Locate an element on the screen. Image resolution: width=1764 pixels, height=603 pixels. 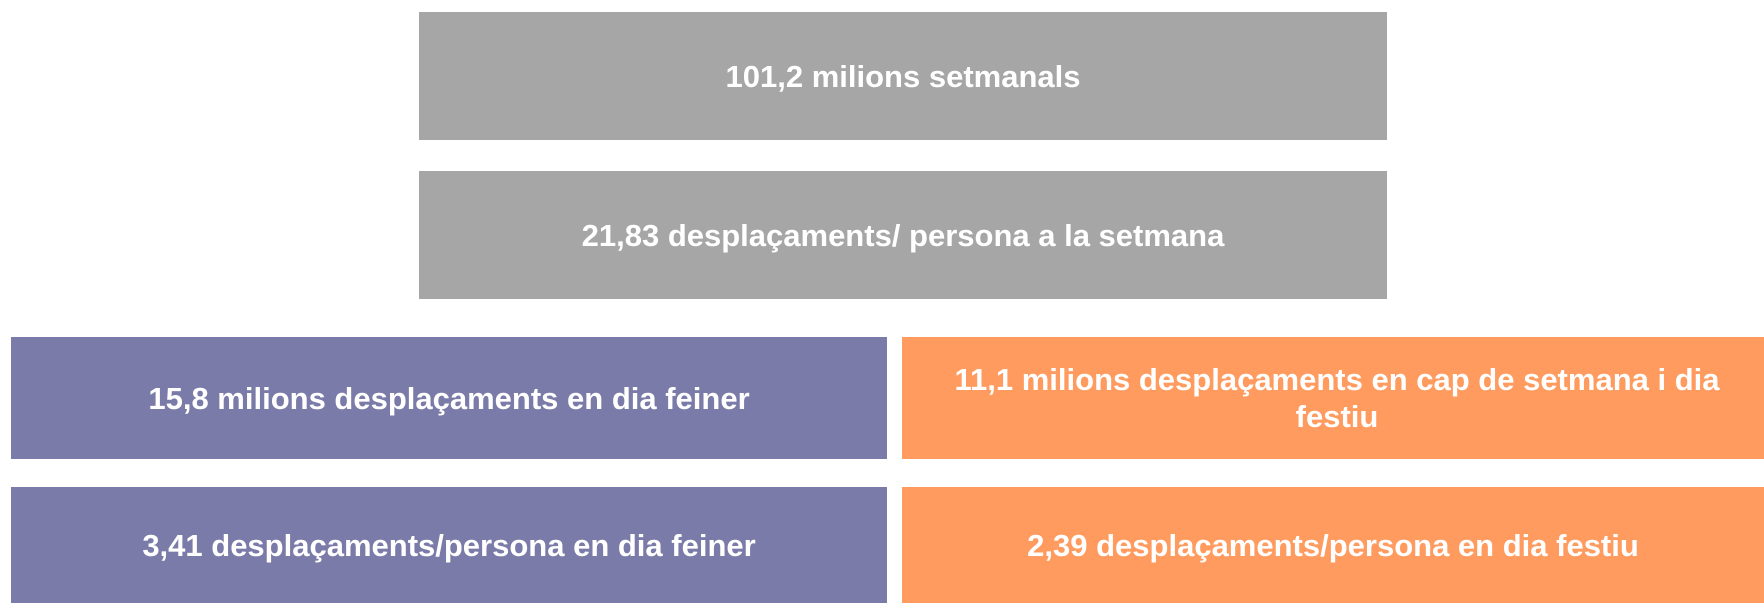
box-holiday-per-person: 2,39 desplaçaments/persona en dia festiu is located at coordinates (1333, 545).